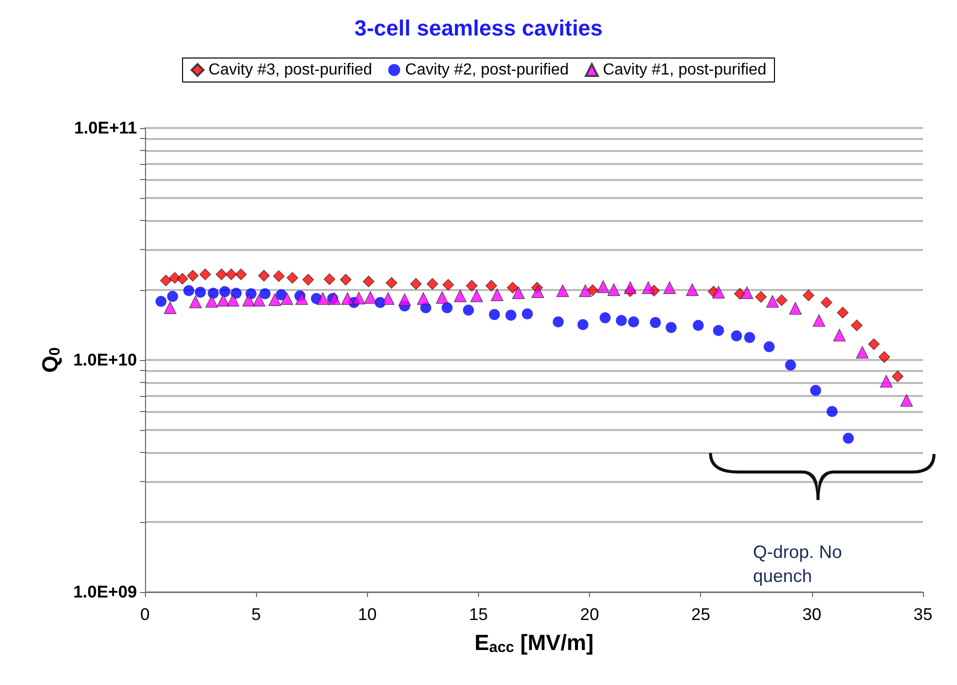 This screenshot has height=685, width=957. What do you see at coordinates (105, 360) in the screenshot?
I see `y-tick-label: 1.0E+10` at bounding box center [105, 360].